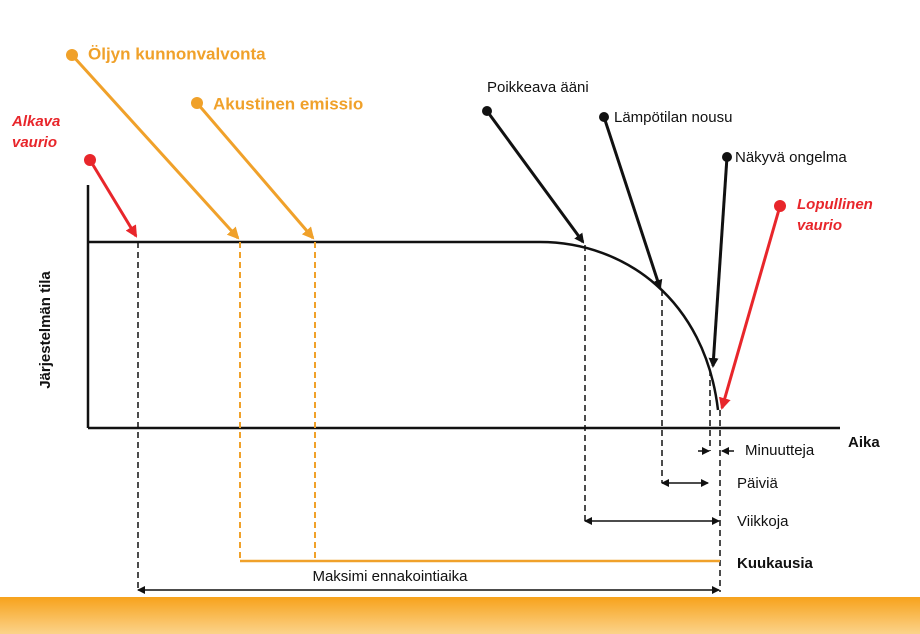 This screenshot has width=920, height=634. Describe the element at coordinates (835, 204) in the screenshot. I see `event-label: Lopullinen` at that location.